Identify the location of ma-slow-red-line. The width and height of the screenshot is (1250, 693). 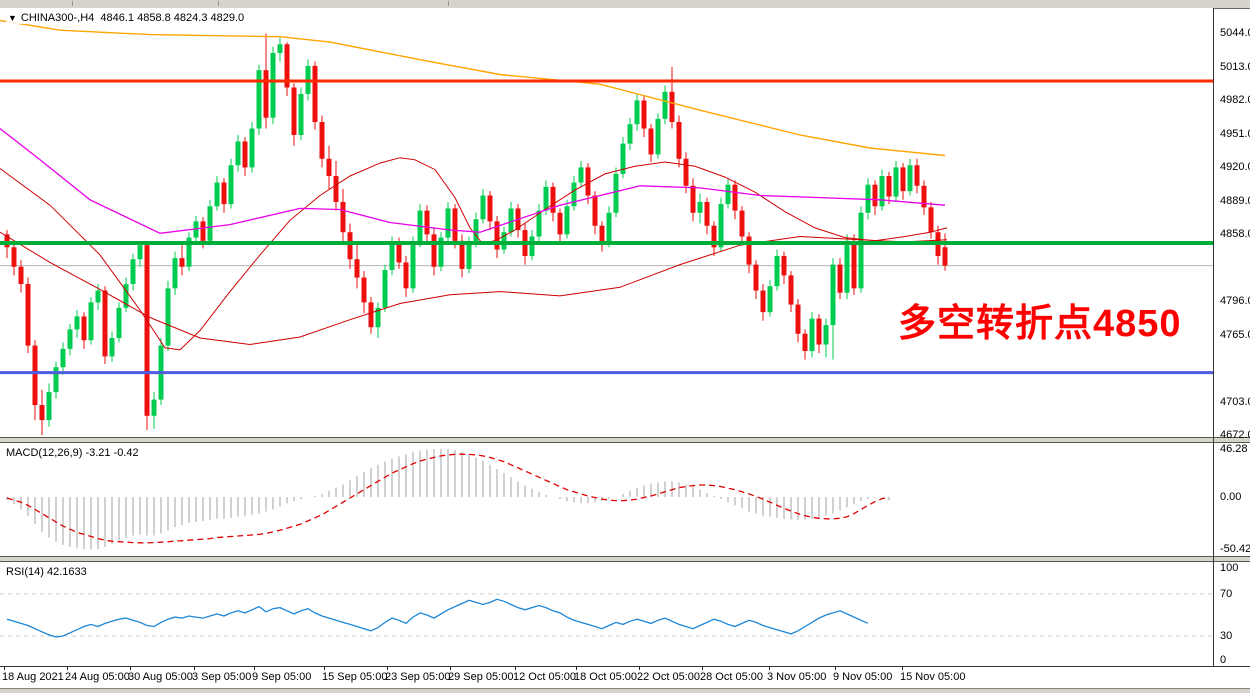
(474, 288).